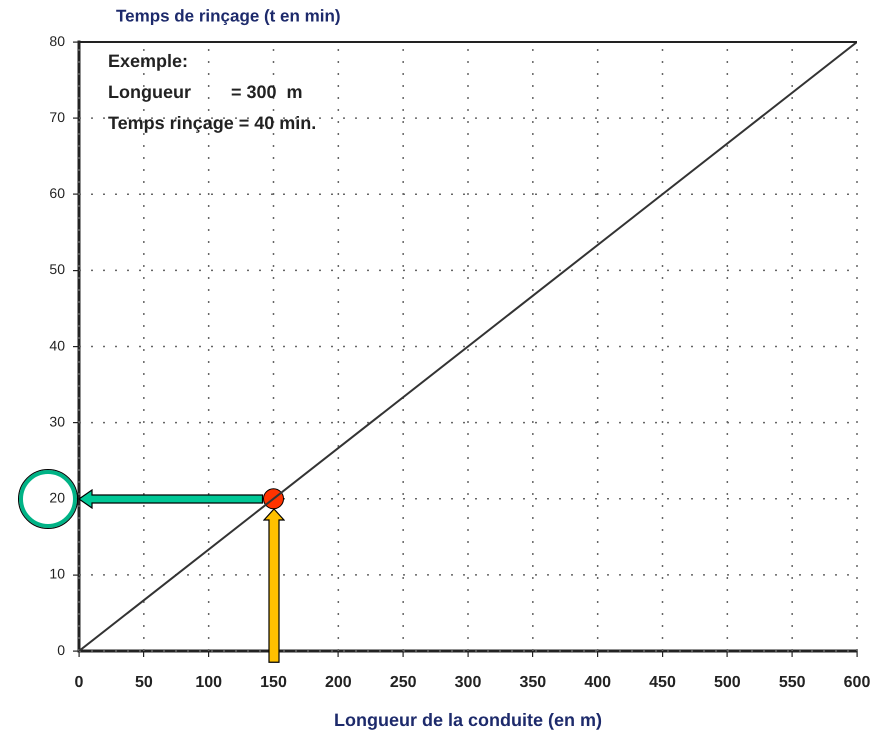  What do you see at coordinates (468, 683) in the screenshot?
I see `x-tick-label: 300` at bounding box center [468, 683].